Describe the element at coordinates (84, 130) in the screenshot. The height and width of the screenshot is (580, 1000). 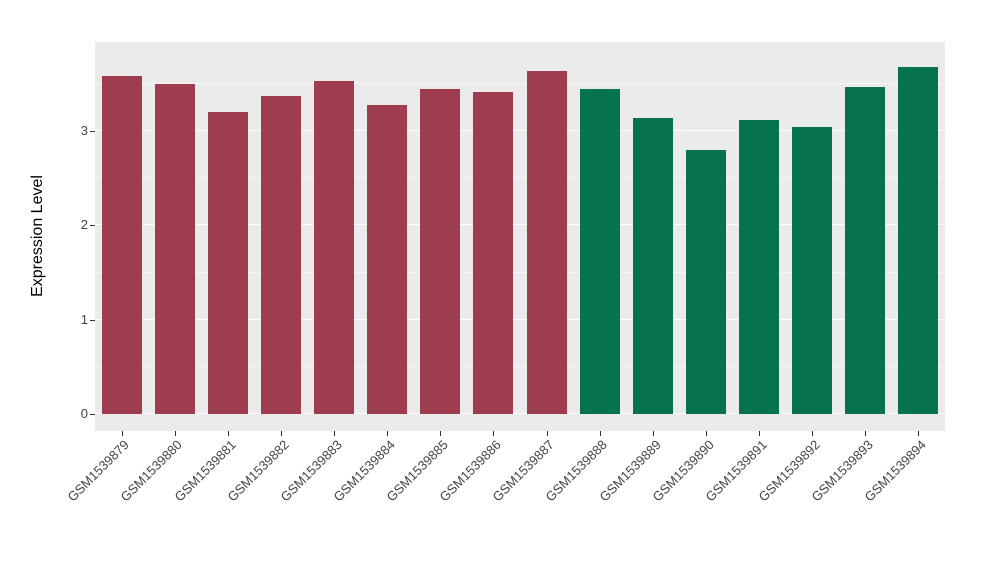
I see `y-tick-label: 3` at that location.